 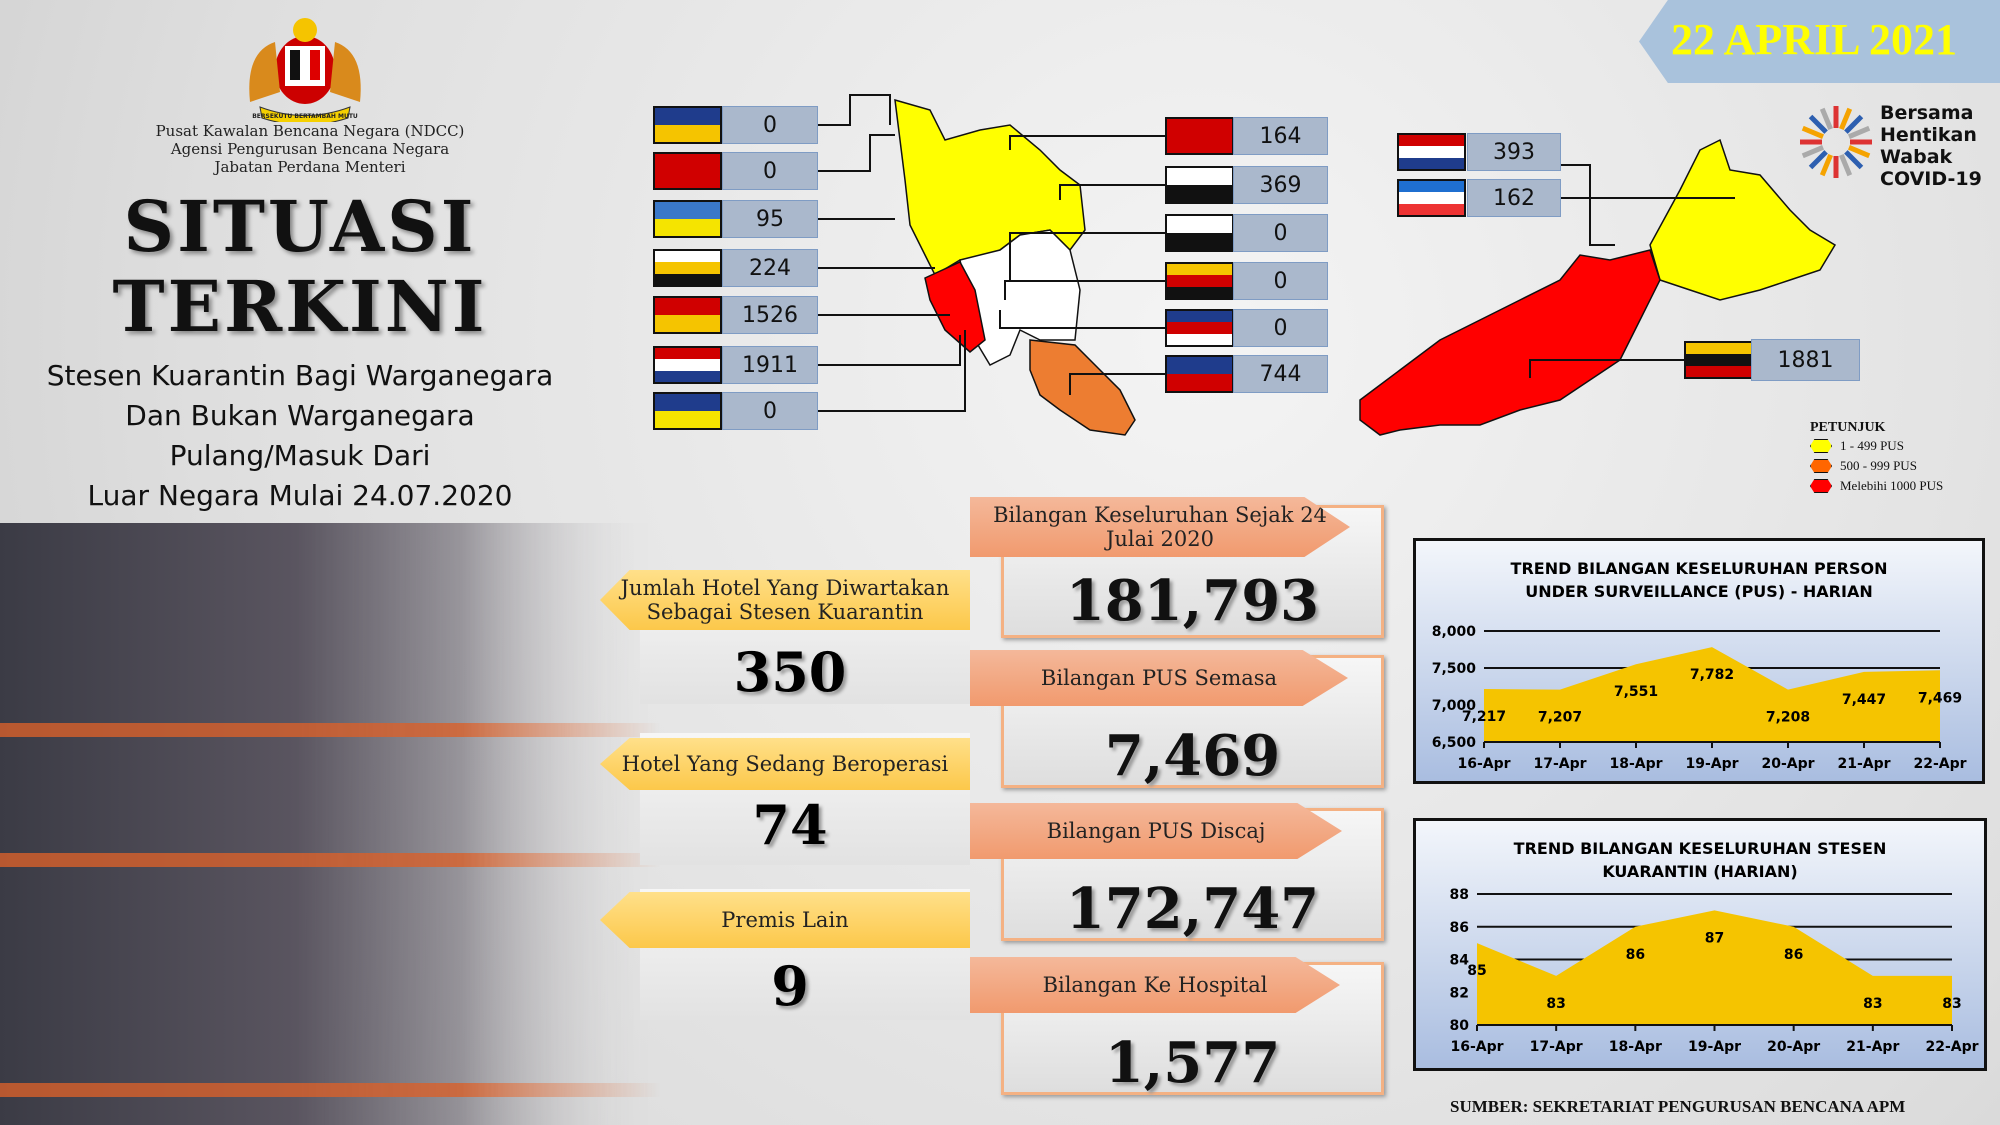 What do you see at coordinates (1459, 993) in the screenshot?
I see `y-tick-label: 82` at bounding box center [1459, 993].